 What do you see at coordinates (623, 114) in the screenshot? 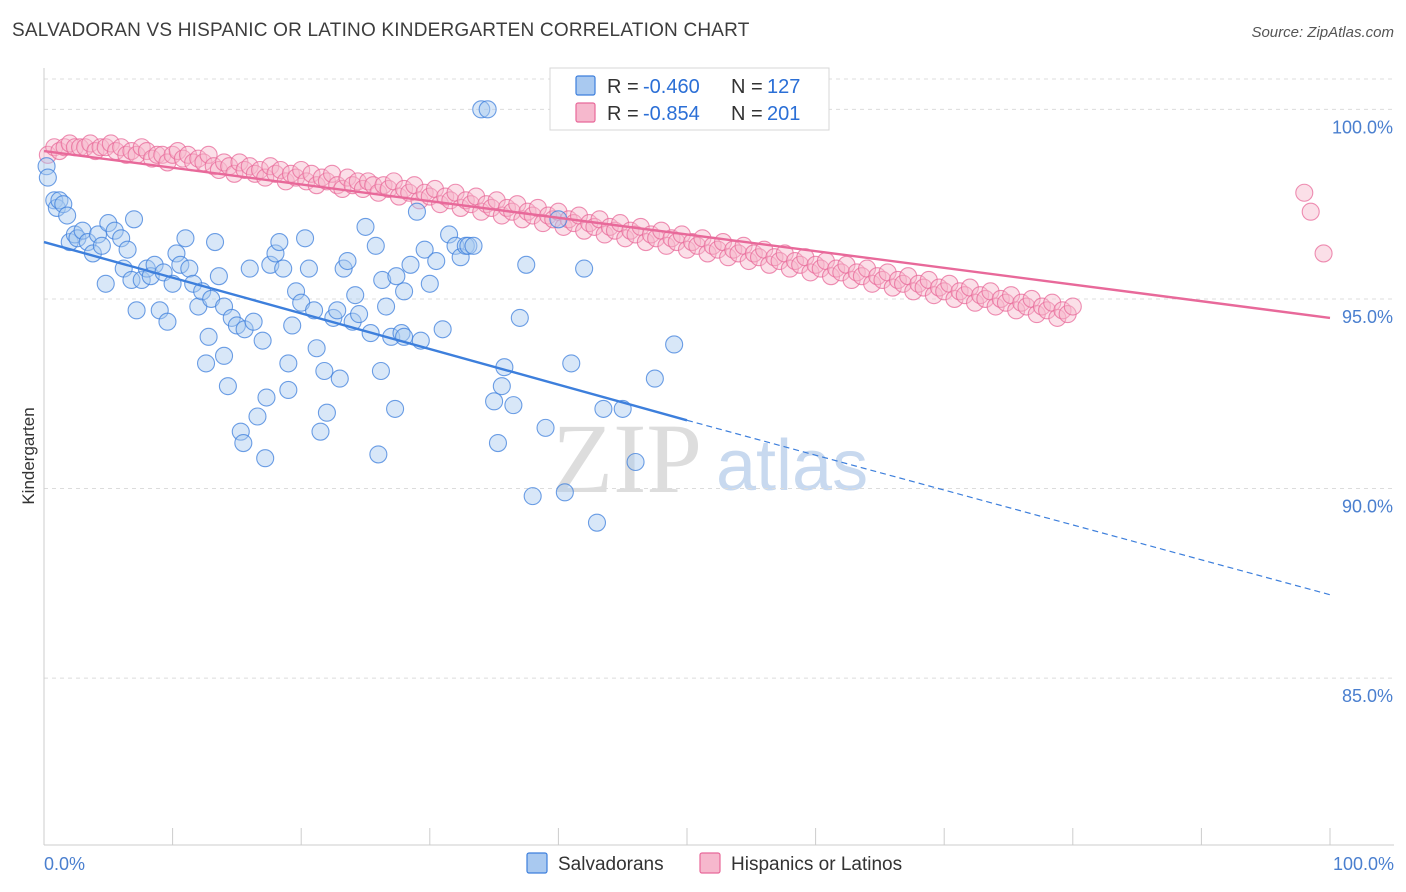
I see `legend-r-label-pink: R =` at bounding box center [623, 114].